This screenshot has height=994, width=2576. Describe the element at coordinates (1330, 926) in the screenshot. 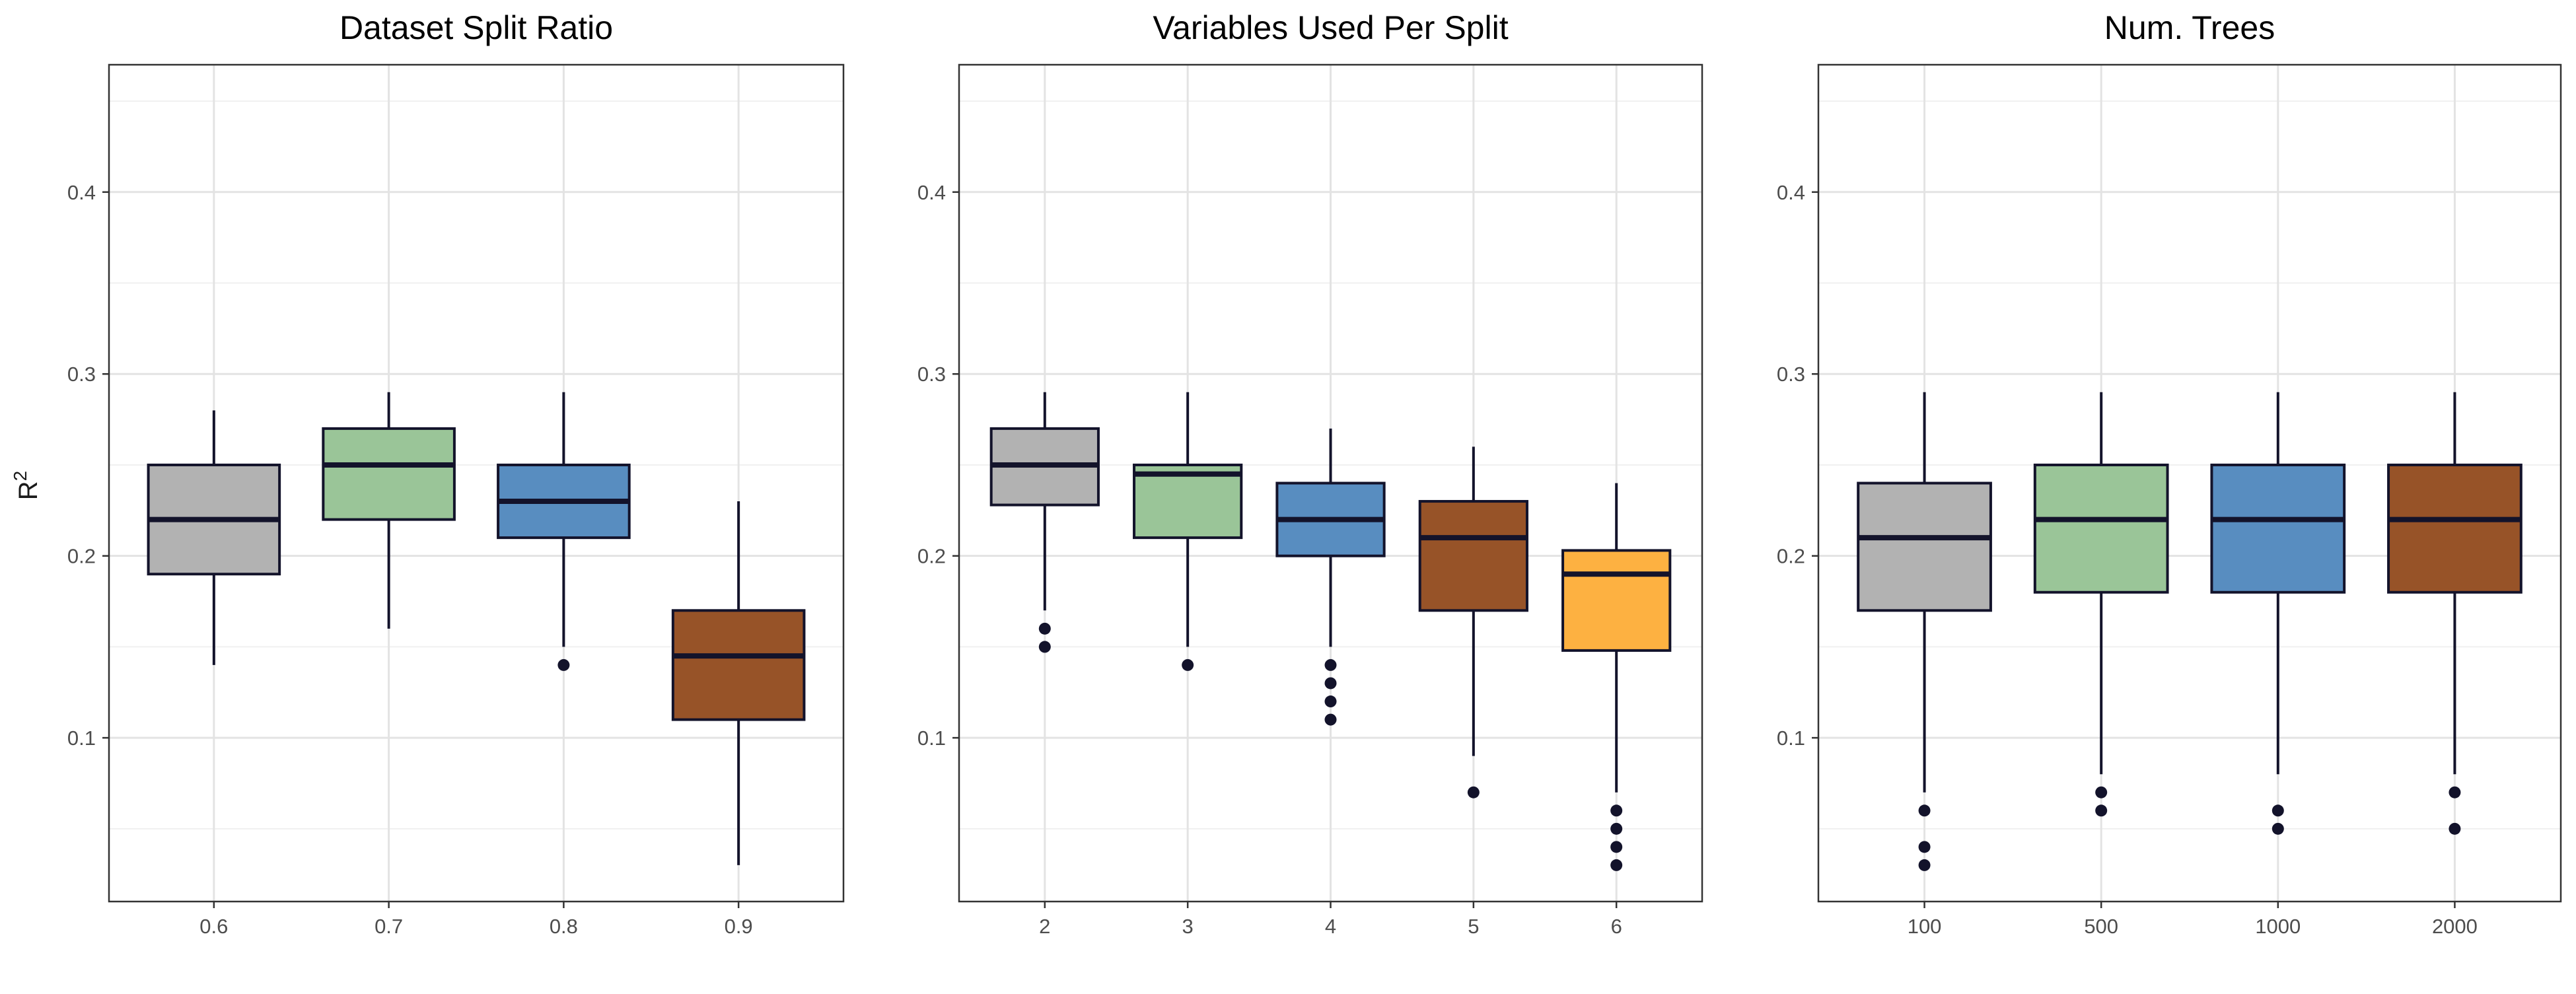

I see `x-tick-label: 4` at that location.